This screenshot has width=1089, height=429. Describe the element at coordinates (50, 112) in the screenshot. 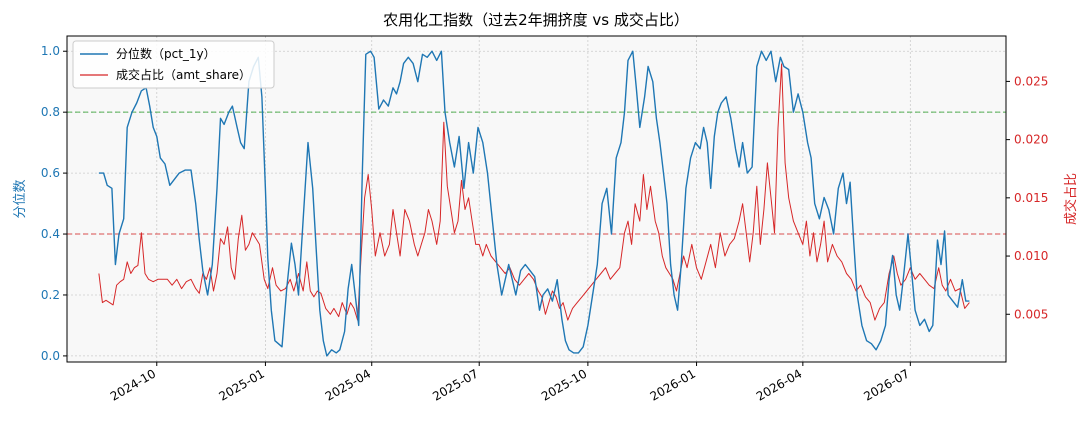

I see `y-left-tick-label: 0.8` at that location.